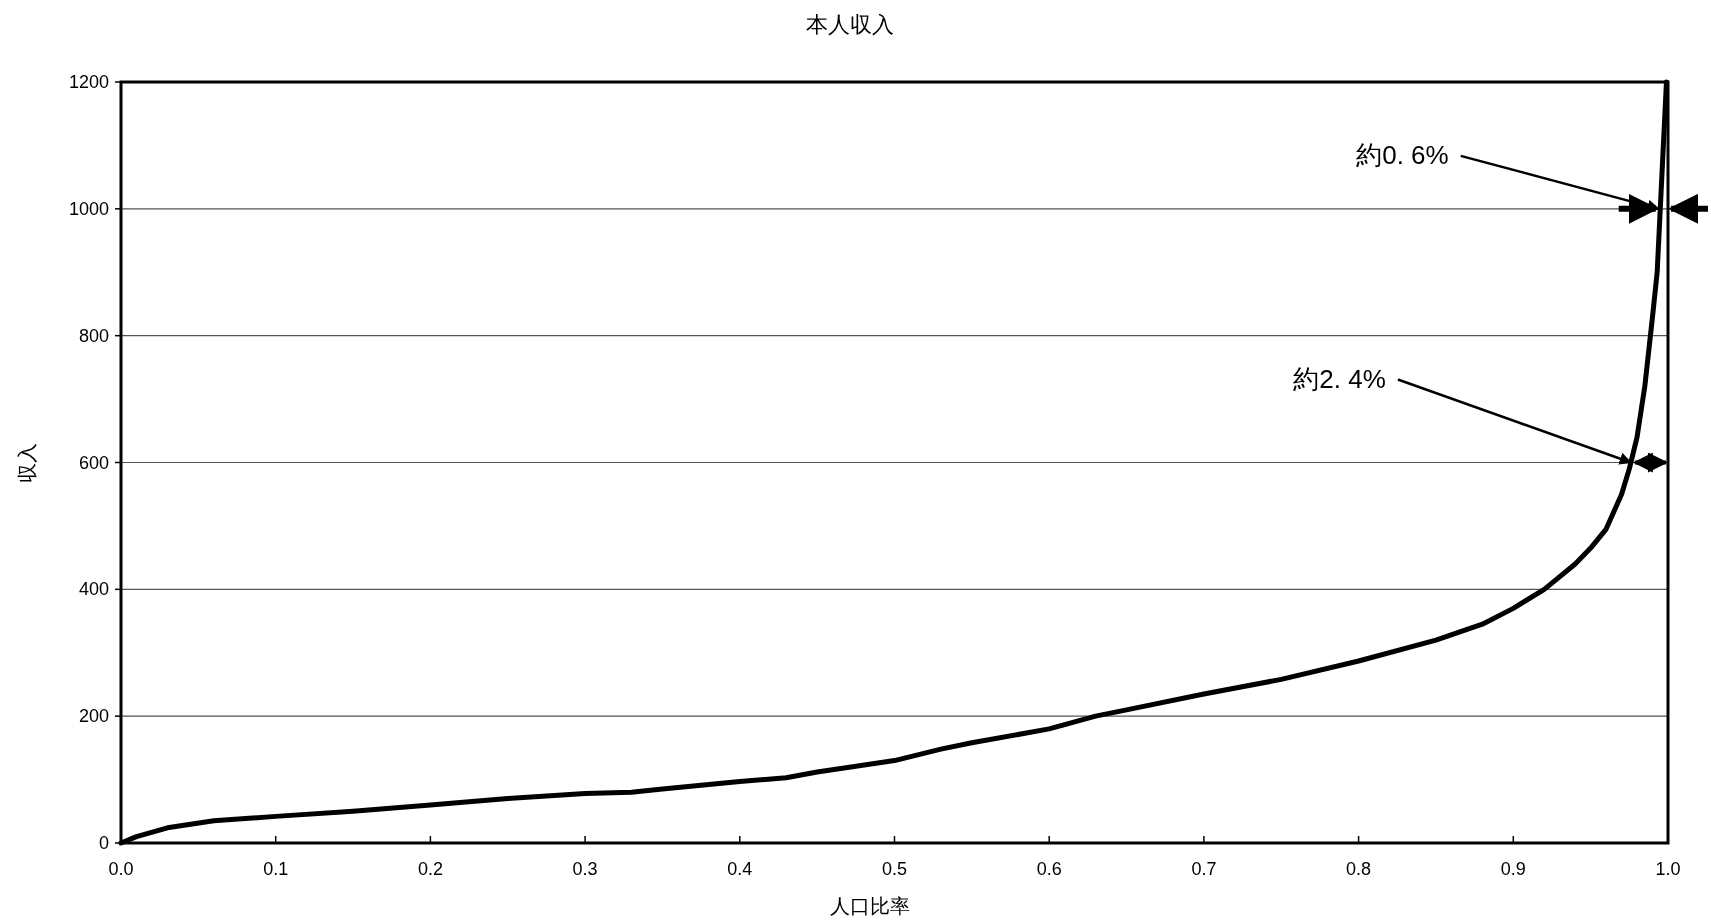 Image resolution: width=1711 pixels, height=921 pixels. I want to click on y-tick-label: 200, so click(93, 716).